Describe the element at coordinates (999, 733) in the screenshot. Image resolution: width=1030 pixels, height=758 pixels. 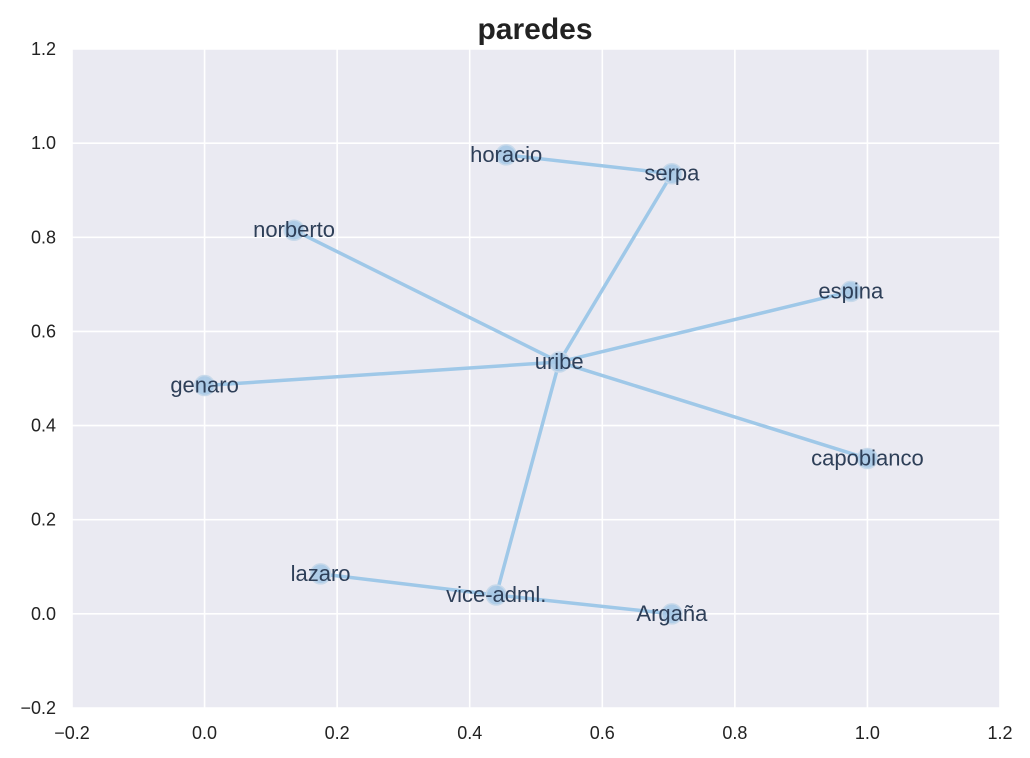
I see `x-tick-label: 1.2` at that location.